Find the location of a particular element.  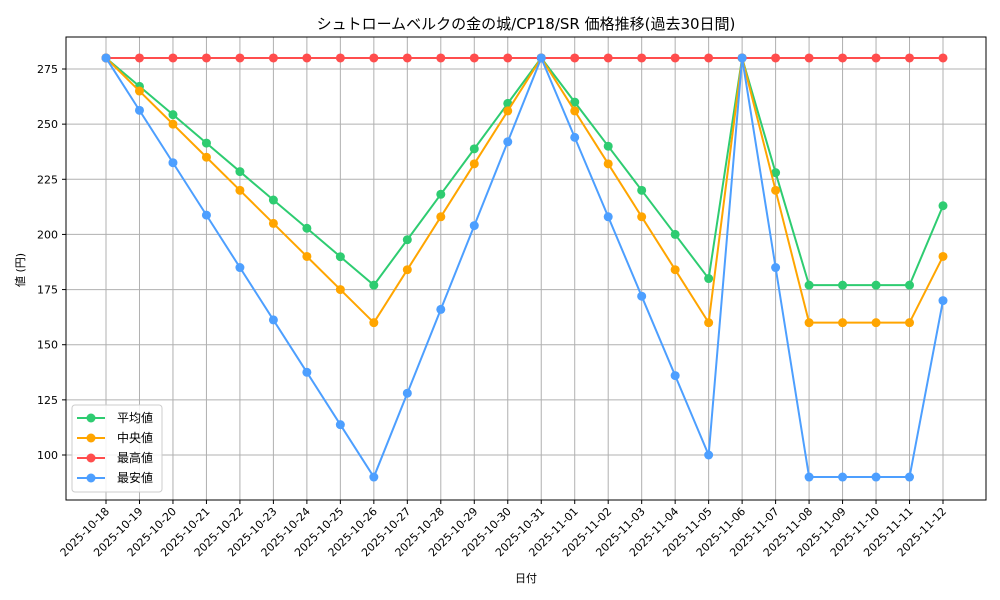

legend-item: 中央値 is located at coordinates (115, 437).